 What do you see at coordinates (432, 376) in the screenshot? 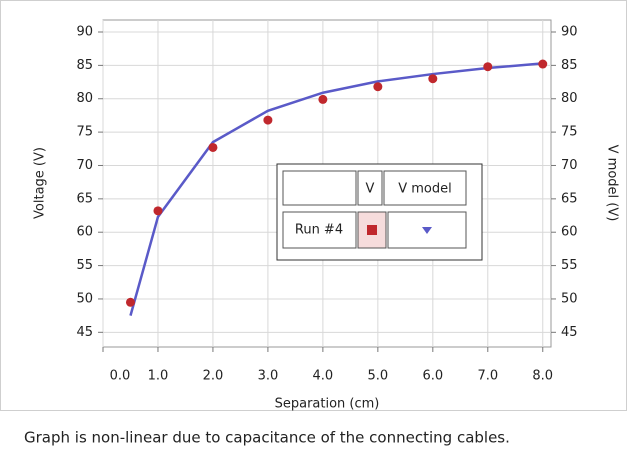
I see `x-tick-label: 6.0` at bounding box center [432, 376].